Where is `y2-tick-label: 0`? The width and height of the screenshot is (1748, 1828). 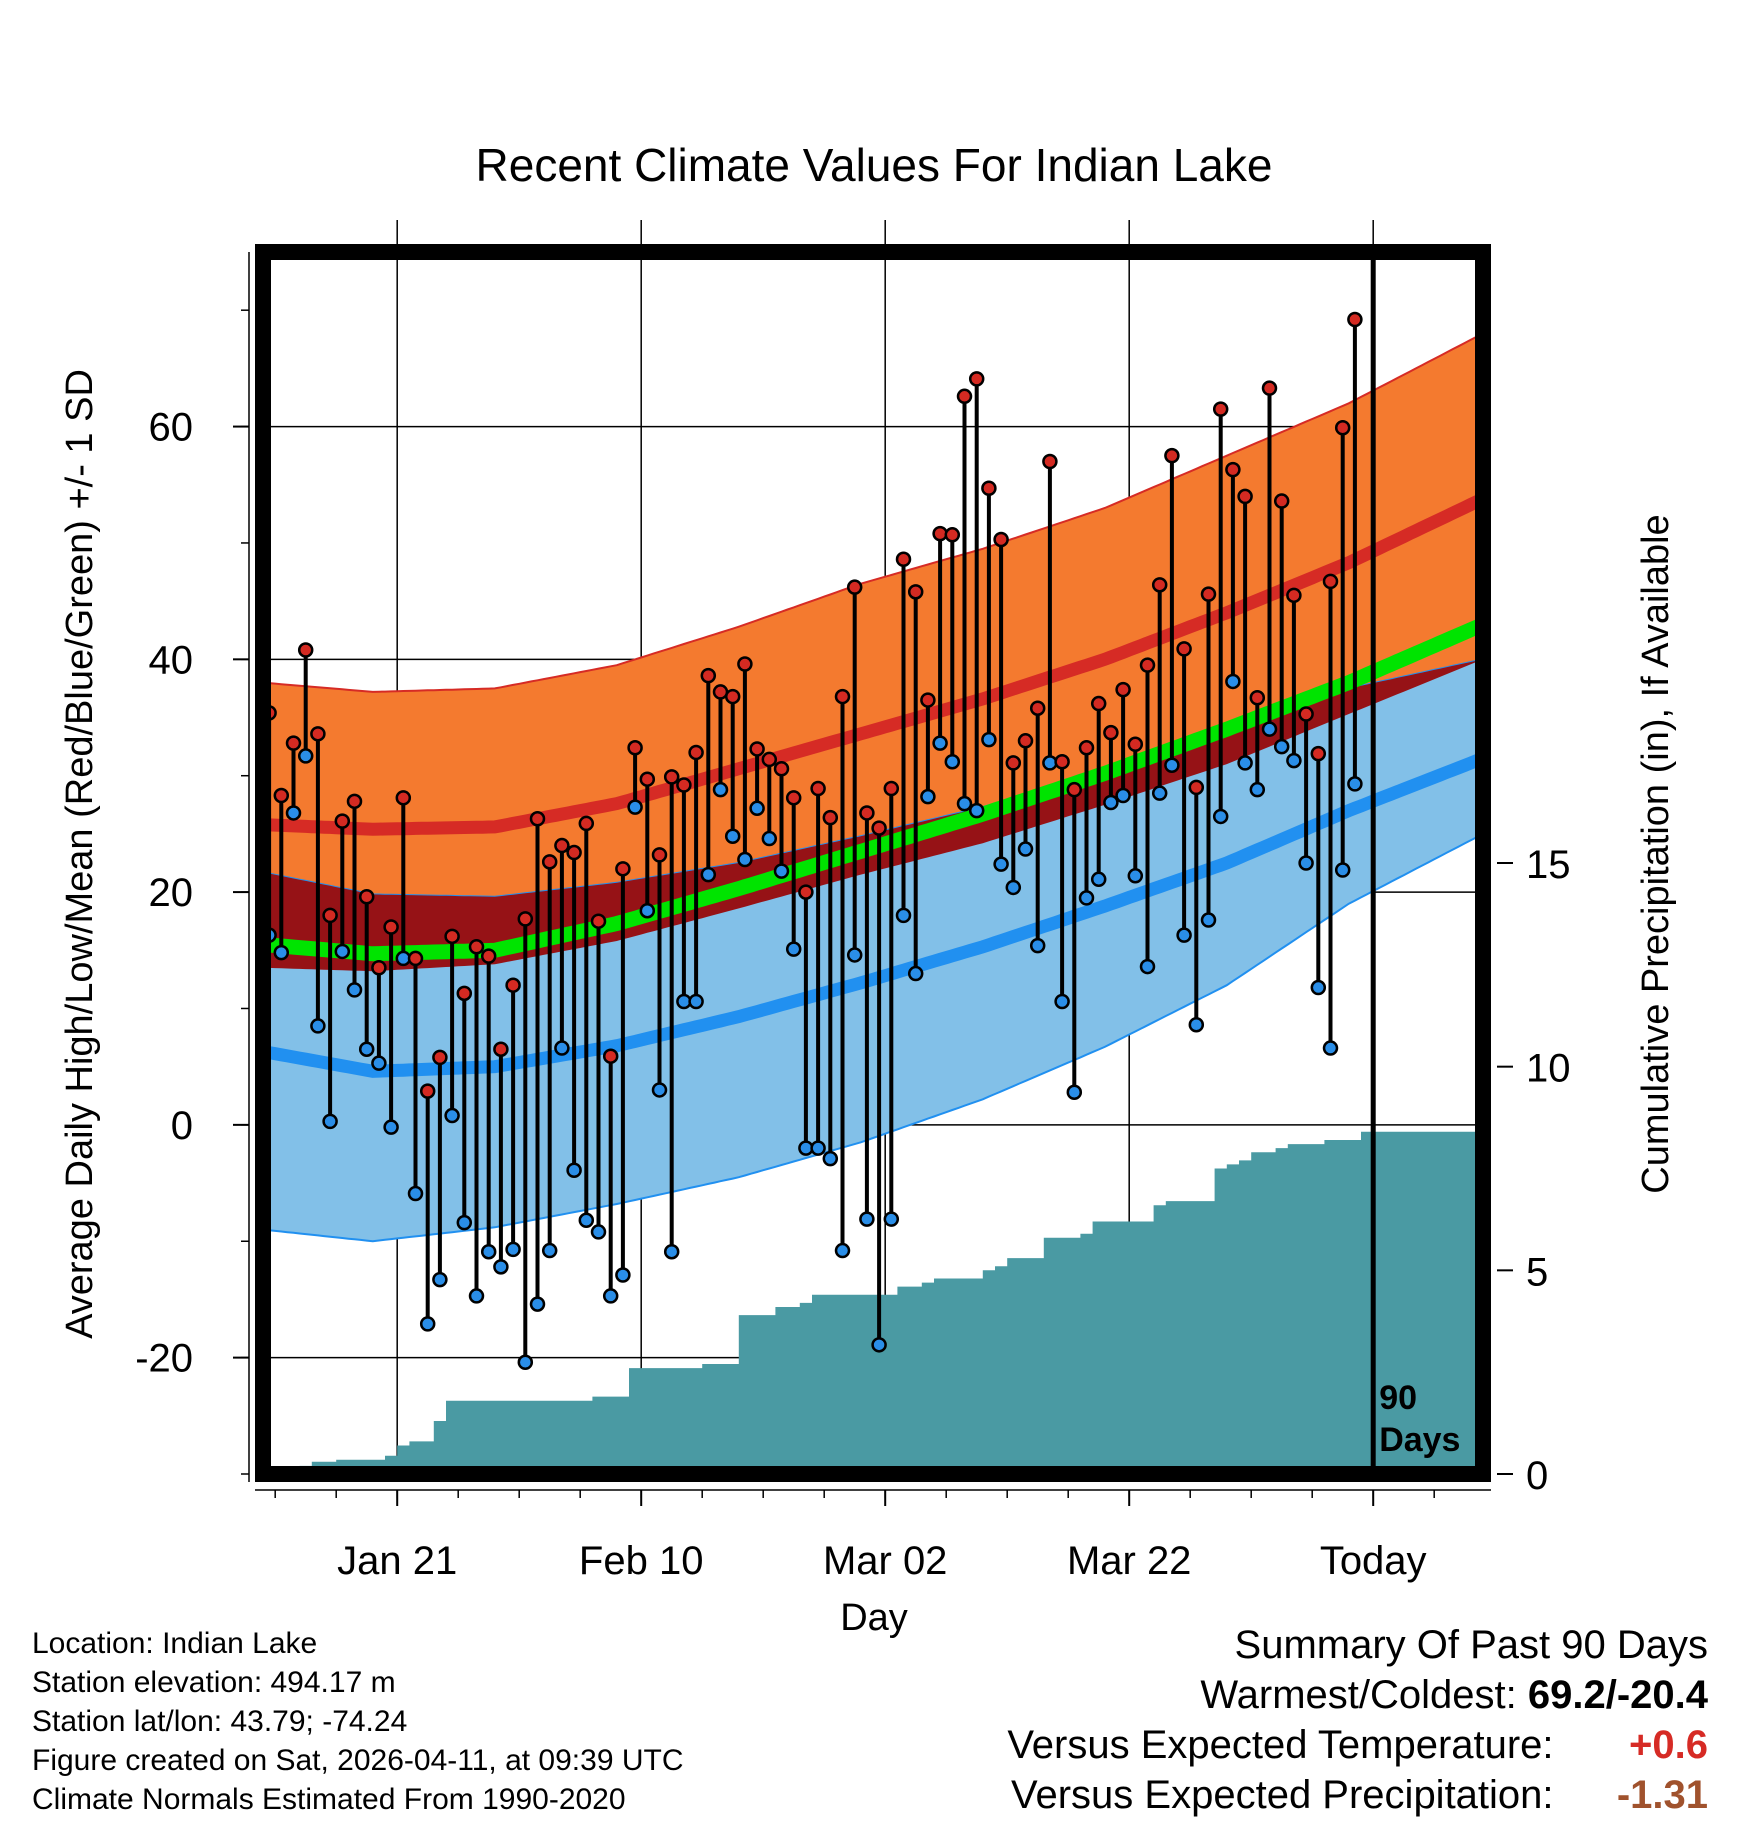 y2-tick-label: 0 is located at coordinates (1537, 1476).